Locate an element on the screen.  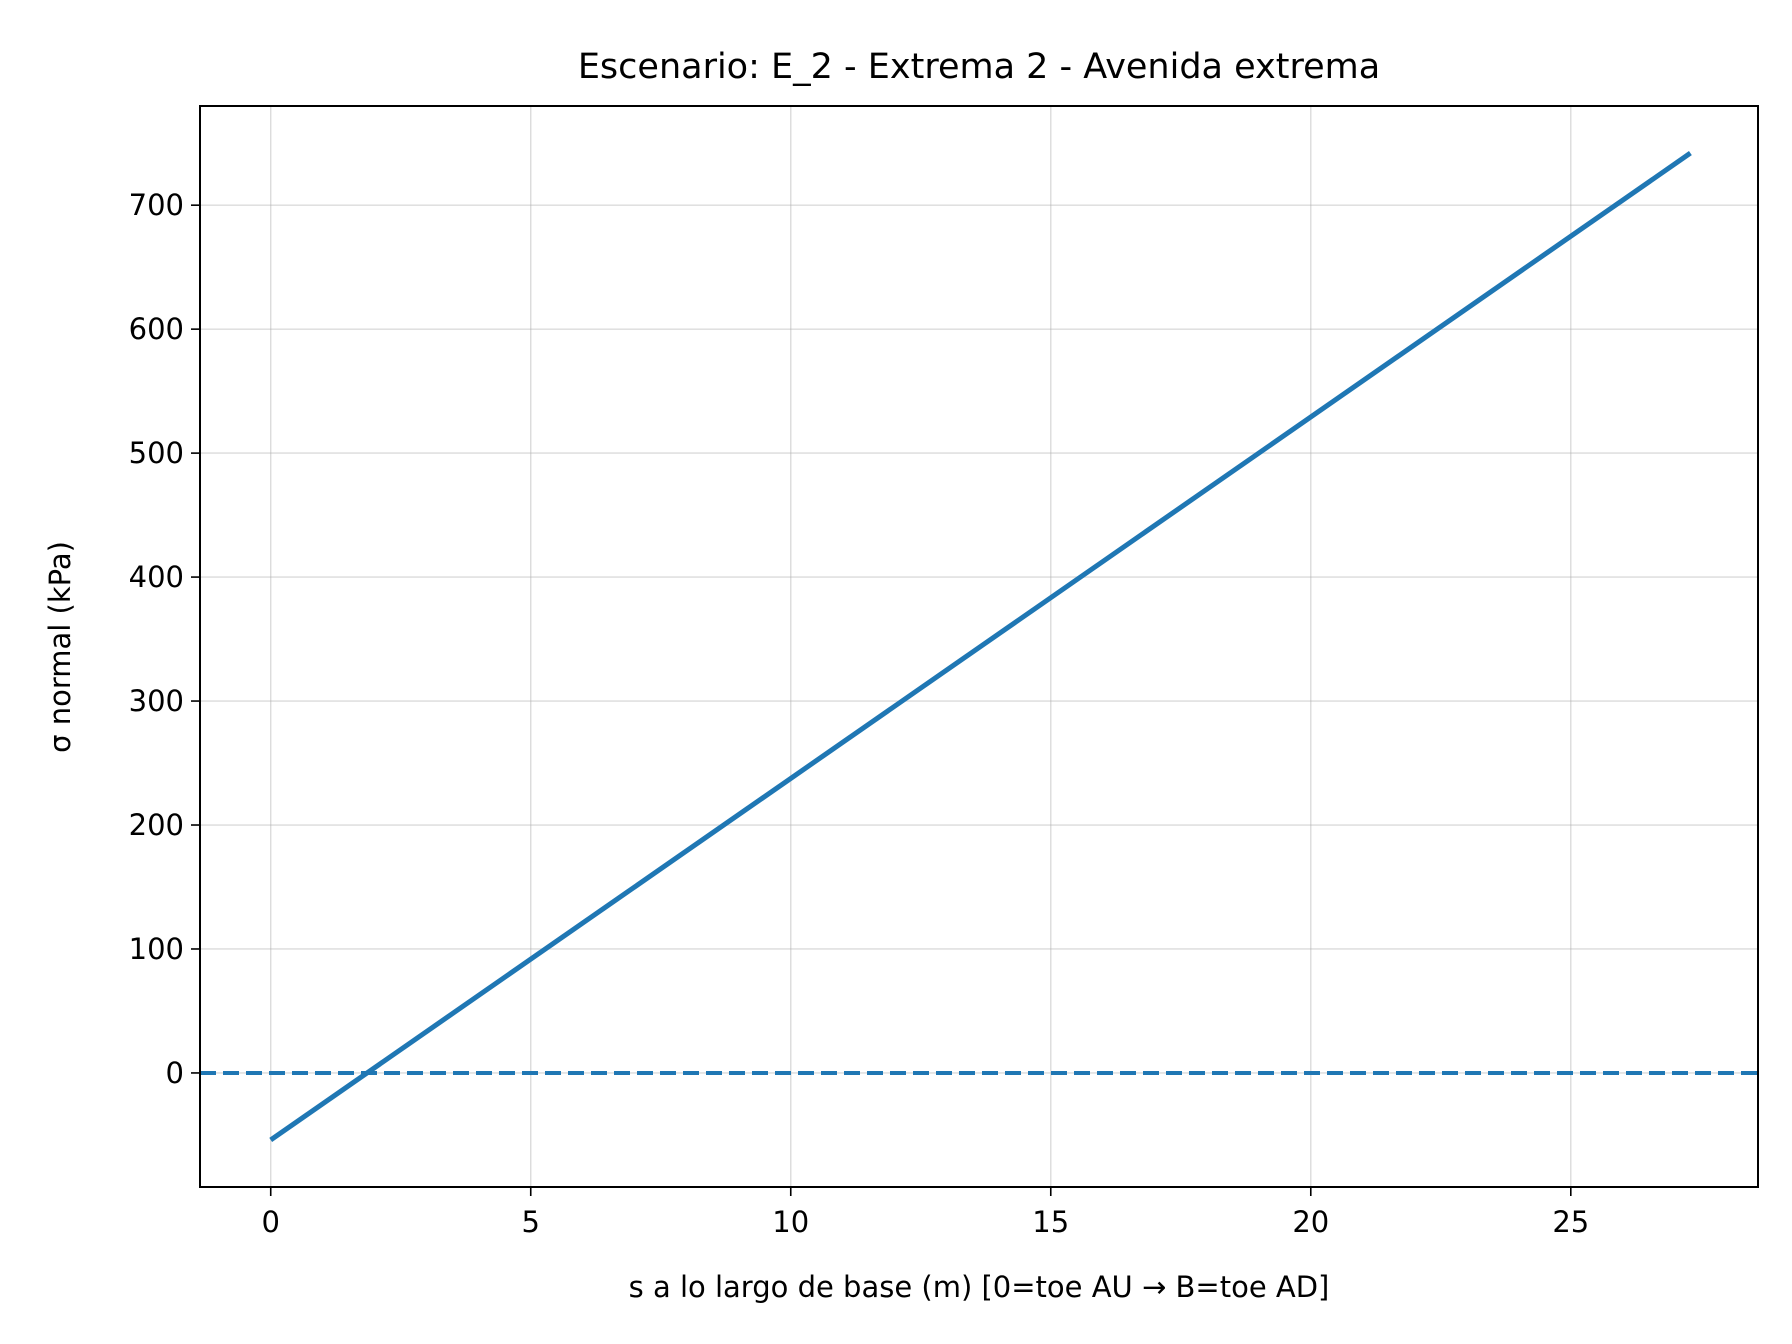
y-tick-label: 100 is located at coordinates (156, 949).